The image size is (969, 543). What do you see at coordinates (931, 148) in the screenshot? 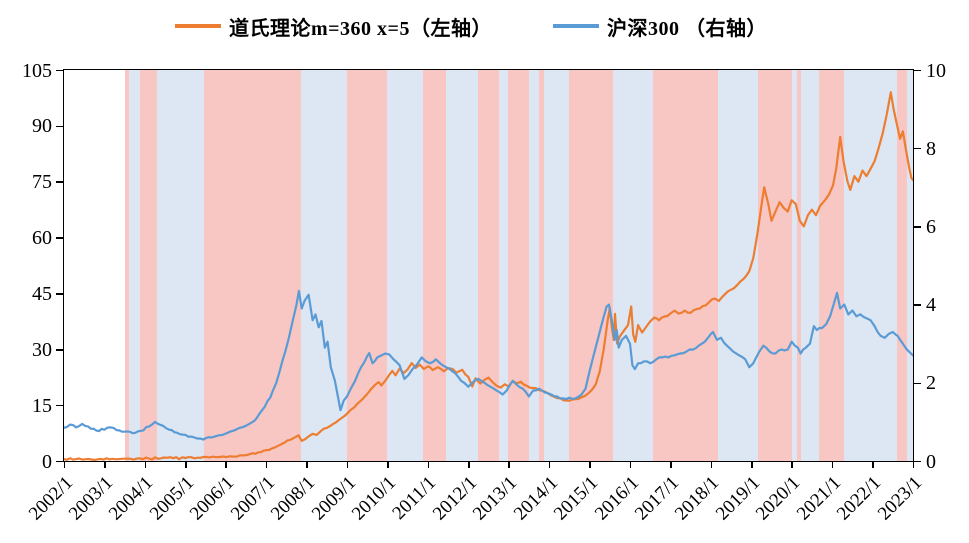
I see `right-axis-label: 8` at bounding box center [931, 148].